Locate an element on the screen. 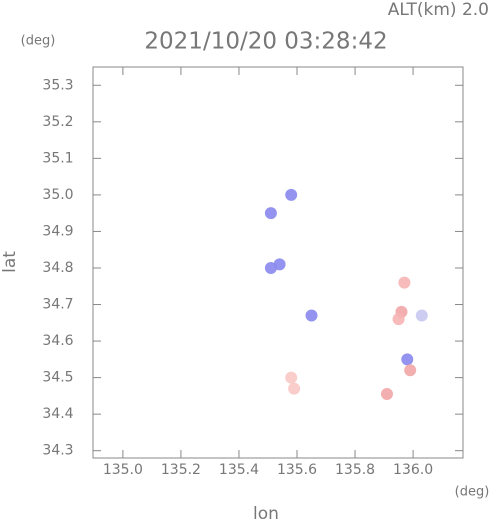  y-tick-label: 34.5 is located at coordinates (57, 378).